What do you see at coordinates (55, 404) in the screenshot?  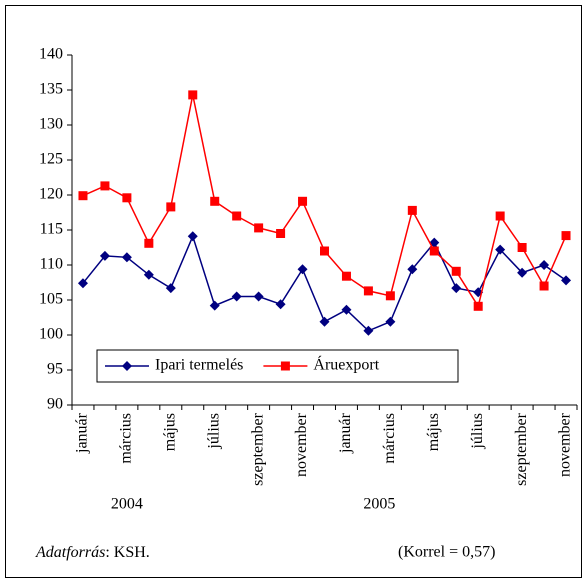 I see `y-tick-label: 90` at bounding box center [55, 404].